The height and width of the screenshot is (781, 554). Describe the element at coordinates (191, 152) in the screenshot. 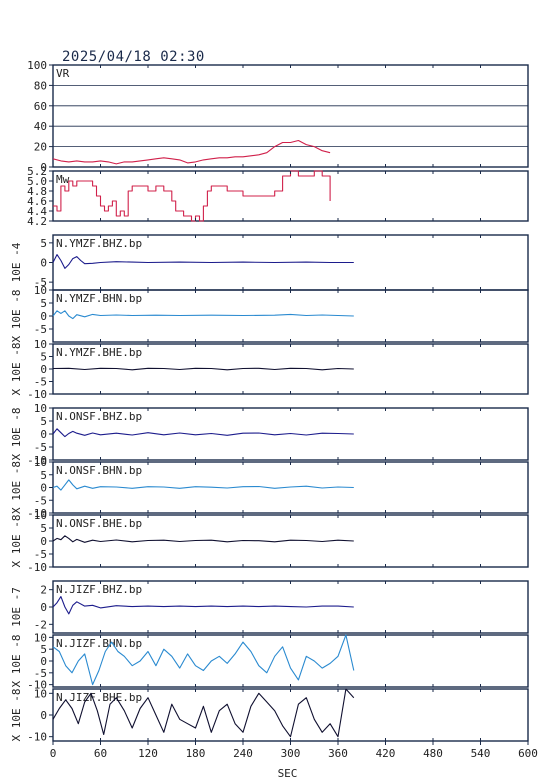

I see `series-line-vr` at that location.